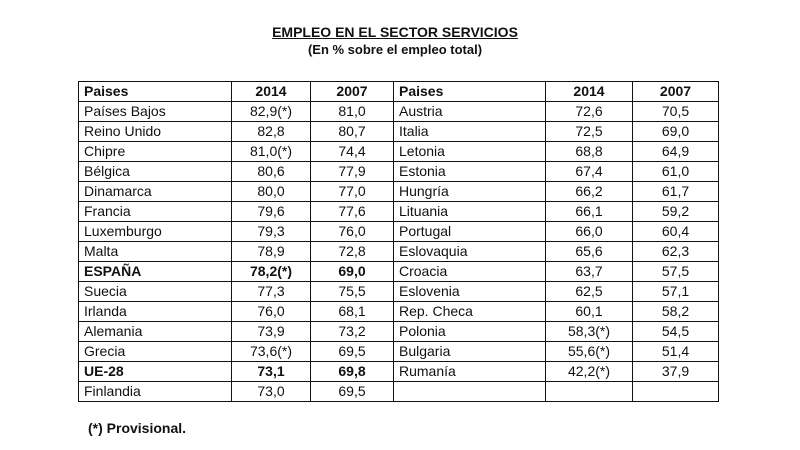 This screenshot has height=450, width=800. I want to click on value-2007-cell: 76,0, so click(352, 231).